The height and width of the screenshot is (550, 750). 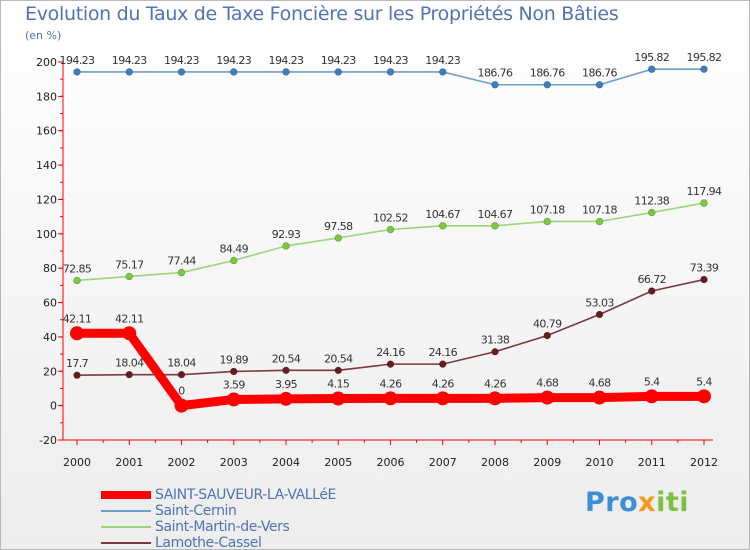 What do you see at coordinates (50, 268) in the screenshot?
I see `y-tick-label: 80` at bounding box center [50, 268].